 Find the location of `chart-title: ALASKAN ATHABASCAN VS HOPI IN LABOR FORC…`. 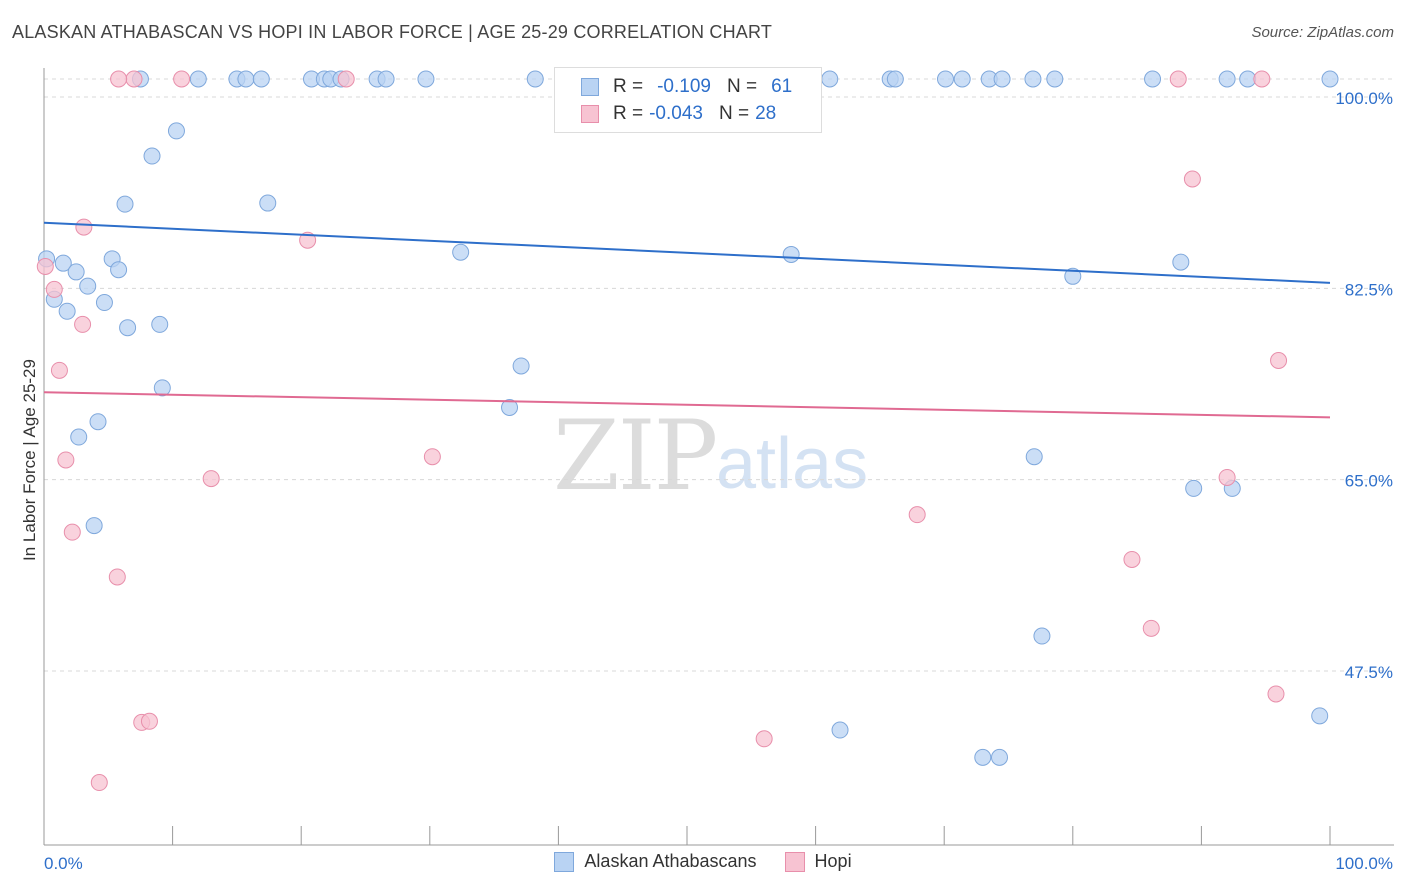

chart-title: ALASKAN ATHABASCAN VS HOPI IN LABOR FORC… is located at coordinates (392, 32).